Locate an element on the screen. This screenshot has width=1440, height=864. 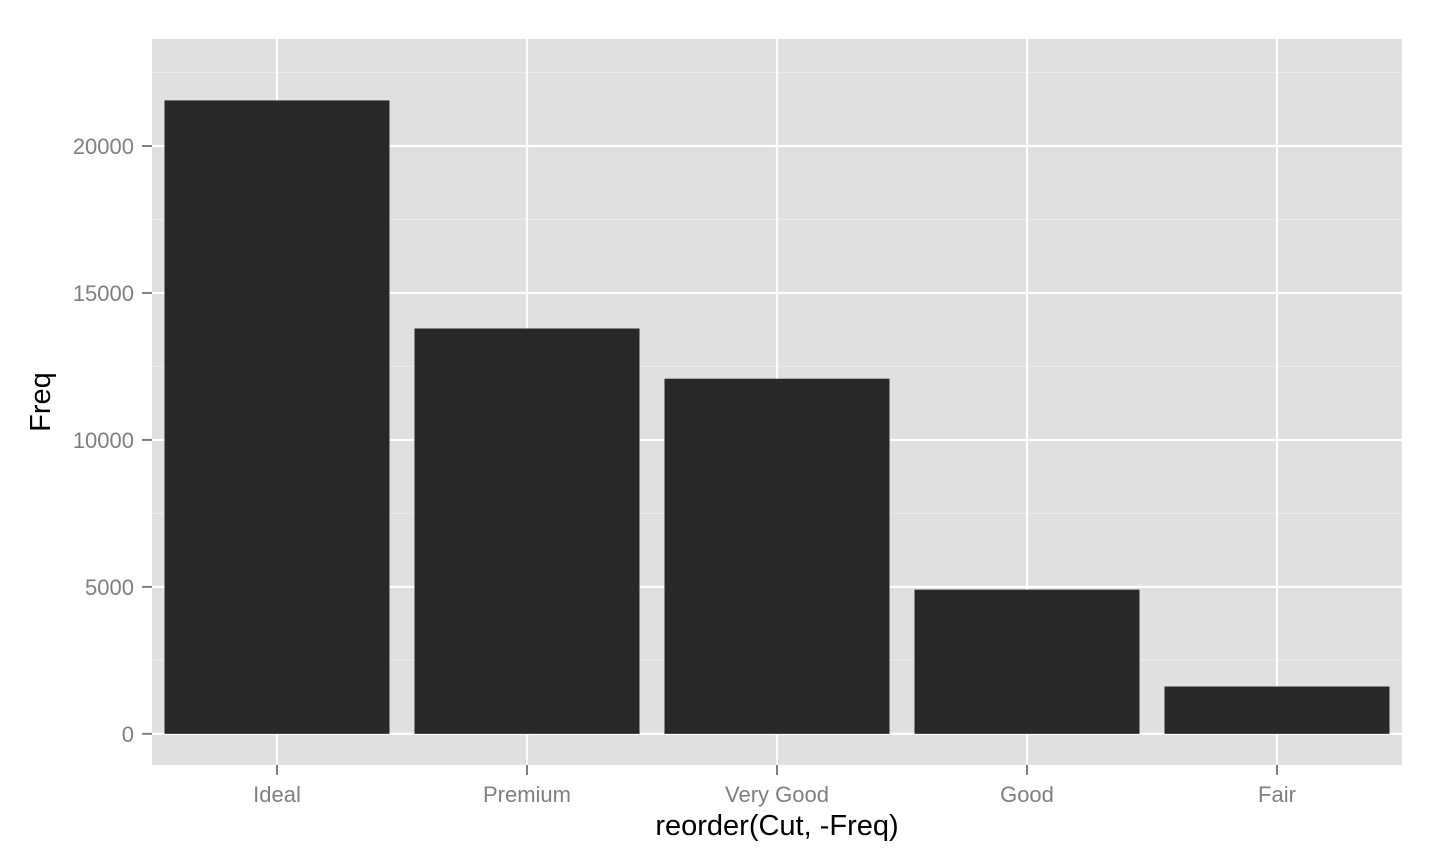
bar-ideal is located at coordinates (277, 417).